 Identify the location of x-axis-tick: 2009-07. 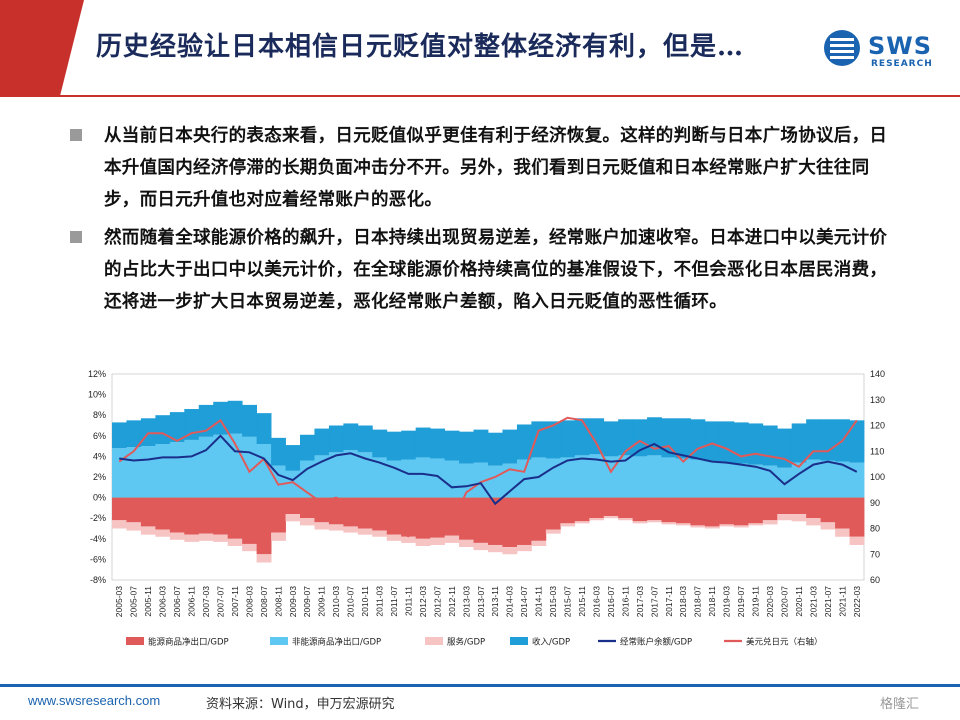
(307, 601).